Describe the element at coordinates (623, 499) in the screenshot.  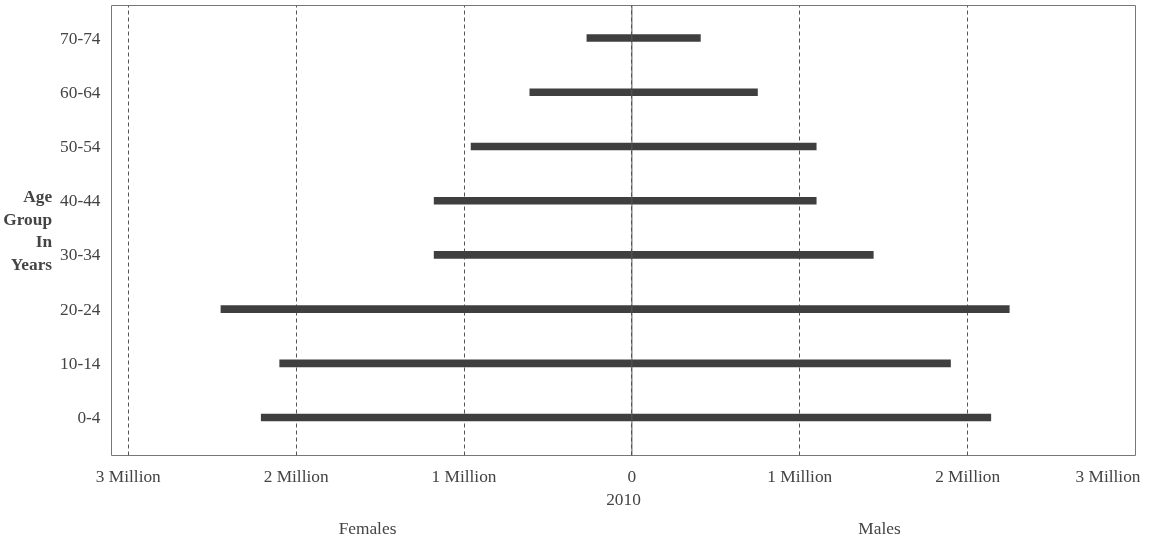
I see `x-axis-title: 2010` at that location.